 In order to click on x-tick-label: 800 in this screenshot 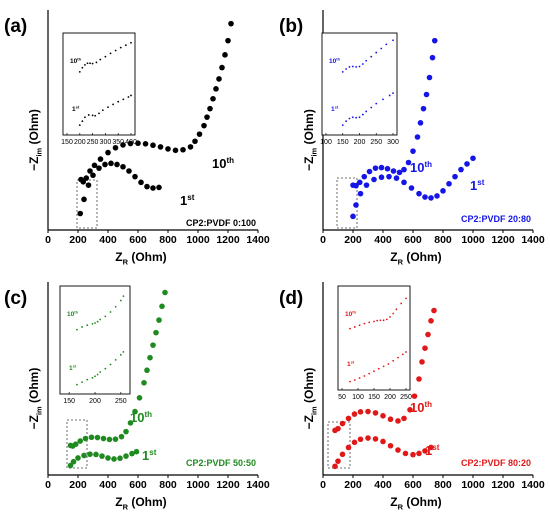, I will do `click(168, 485)`.